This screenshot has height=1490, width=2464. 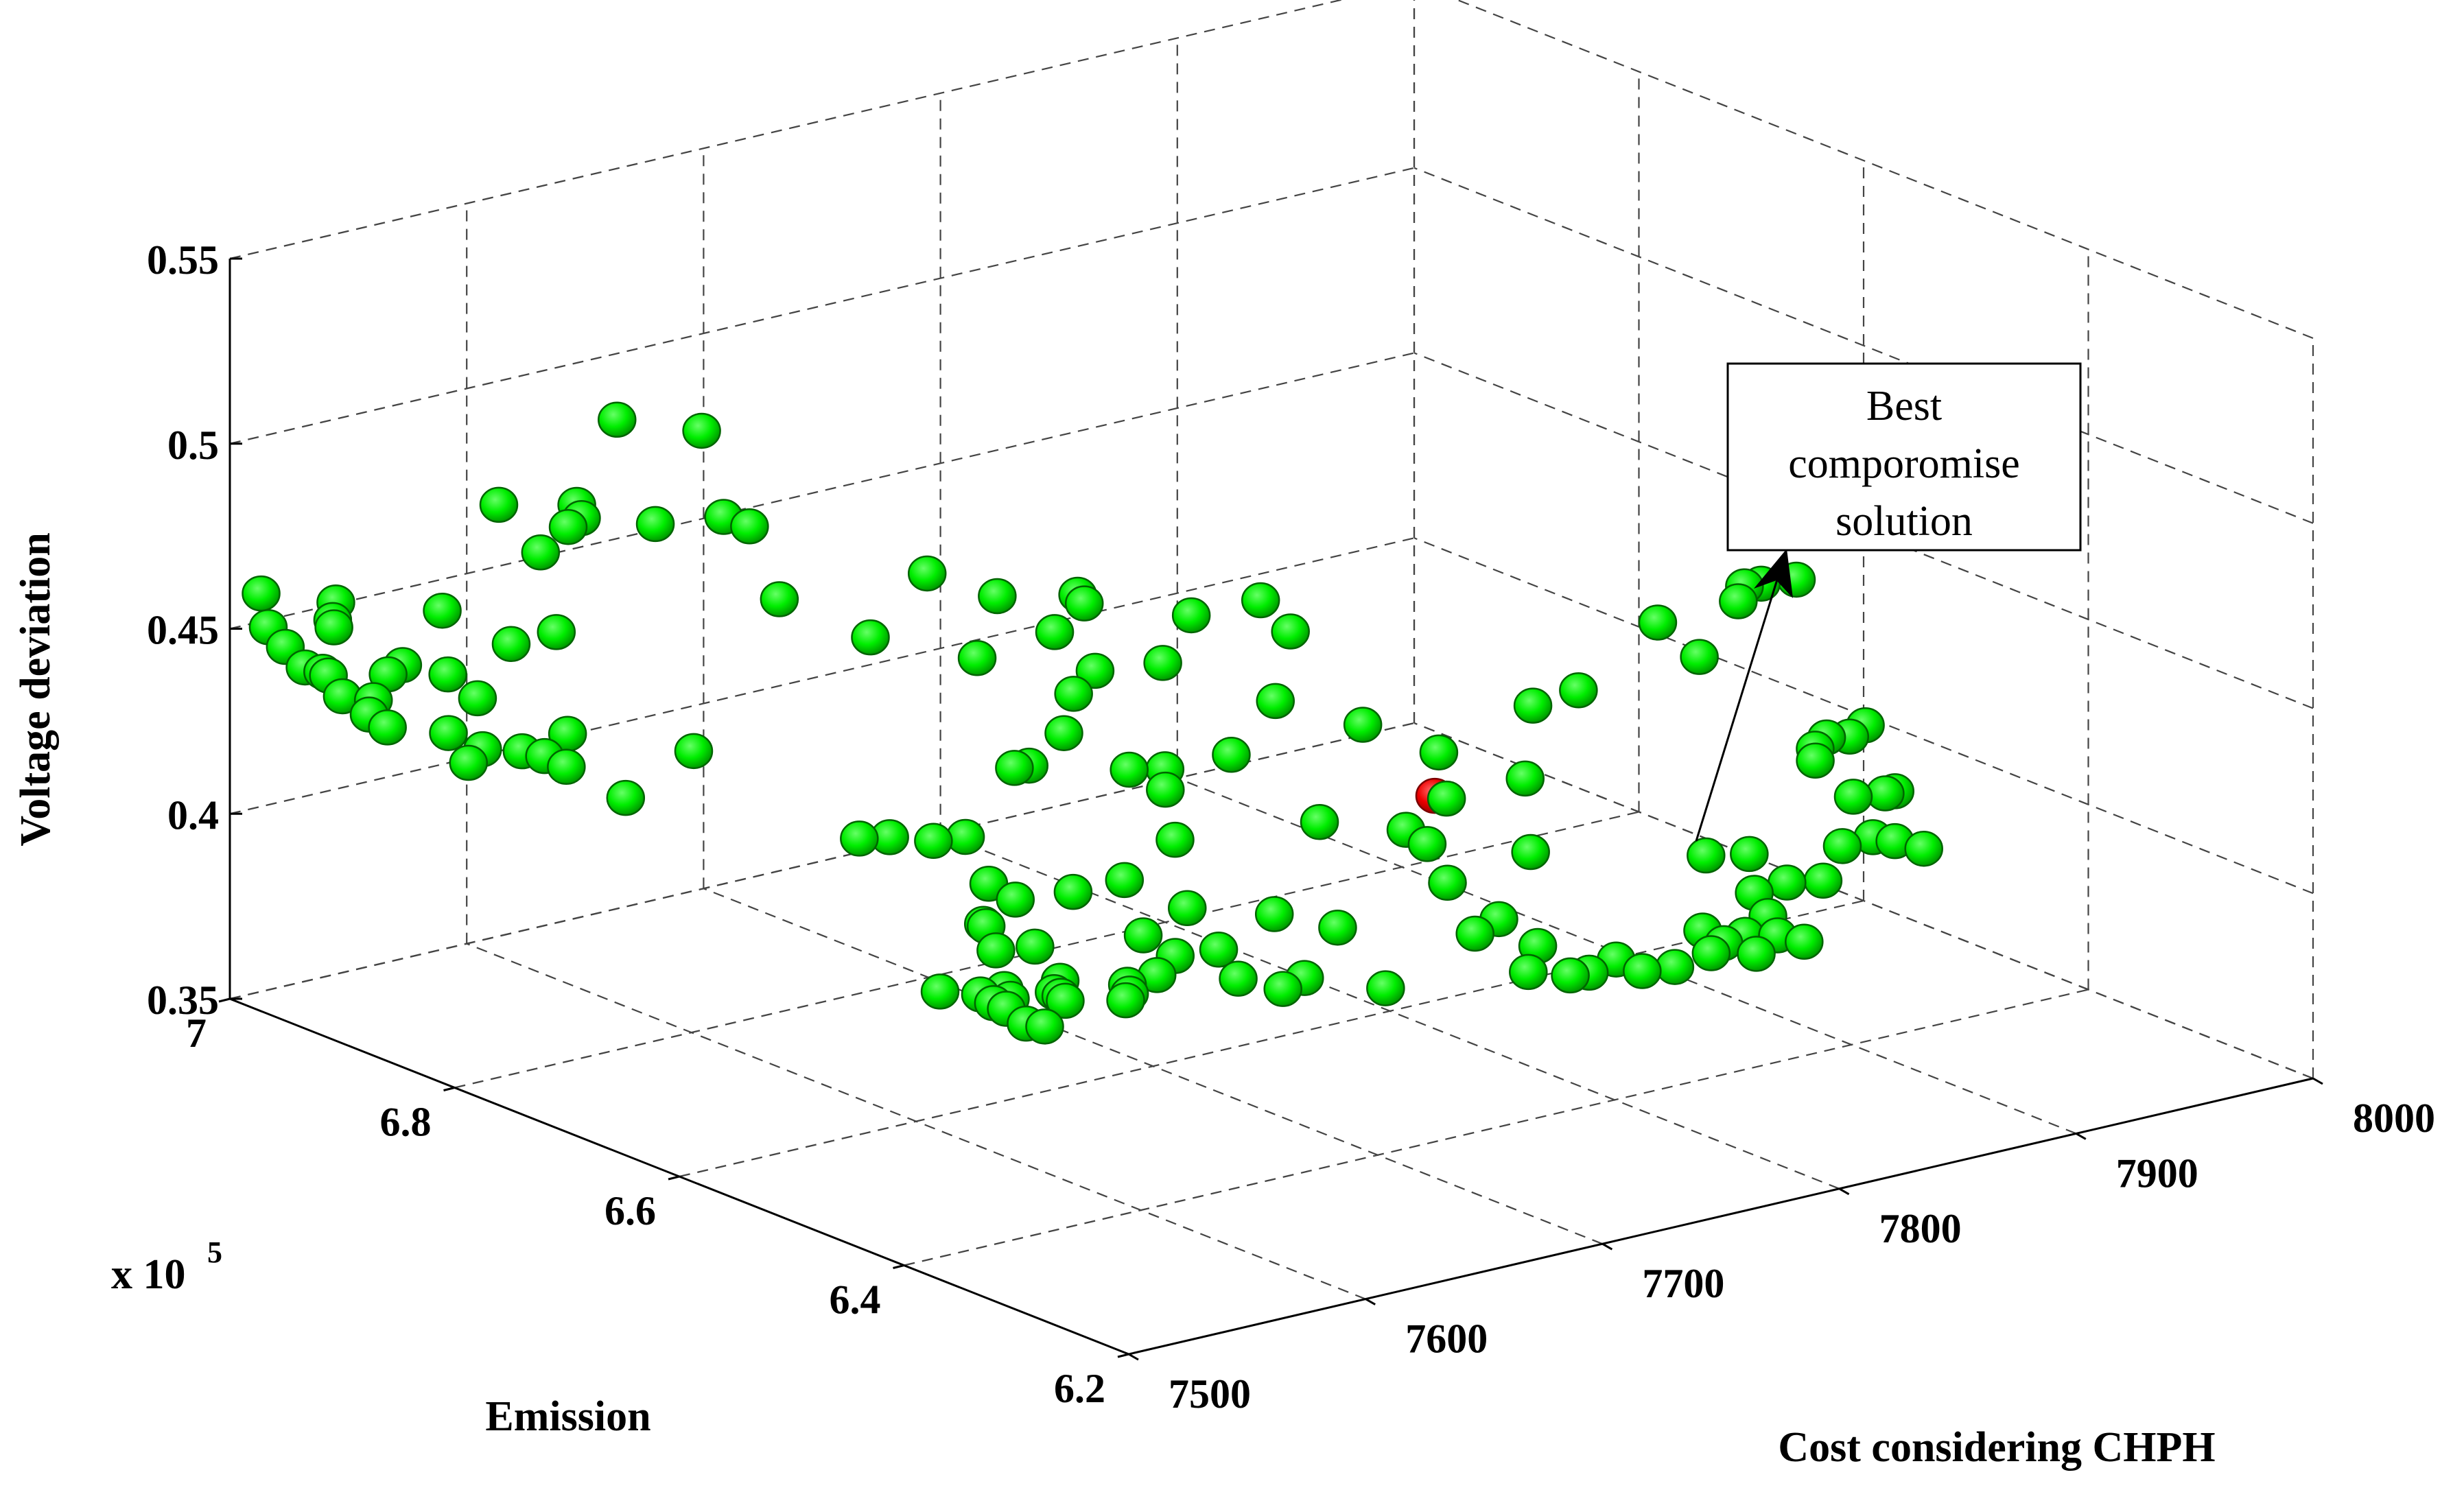 I want to click on annotation: Best comporomise solution, so click(x=1888, y=602).